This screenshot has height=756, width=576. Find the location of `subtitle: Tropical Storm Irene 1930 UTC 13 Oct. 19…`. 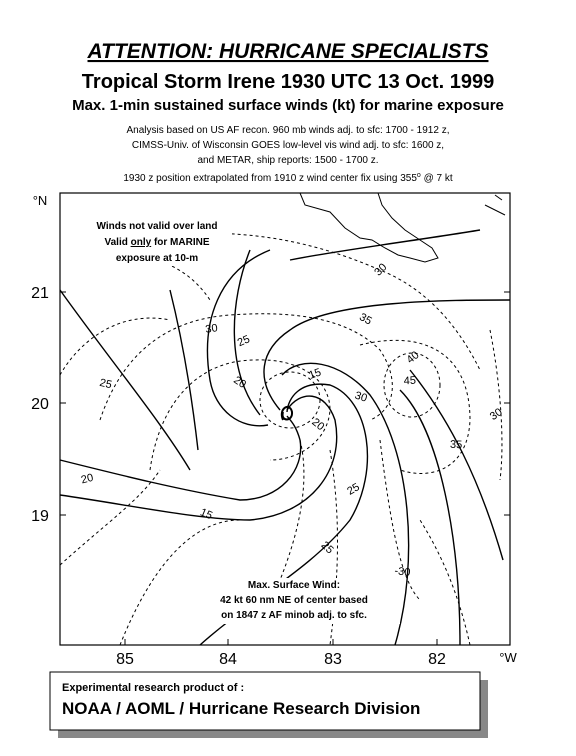

subtitle: Tropical Storm Irene 1930 UTC 13 Oct. 19… is located at coordinates (288, 82).